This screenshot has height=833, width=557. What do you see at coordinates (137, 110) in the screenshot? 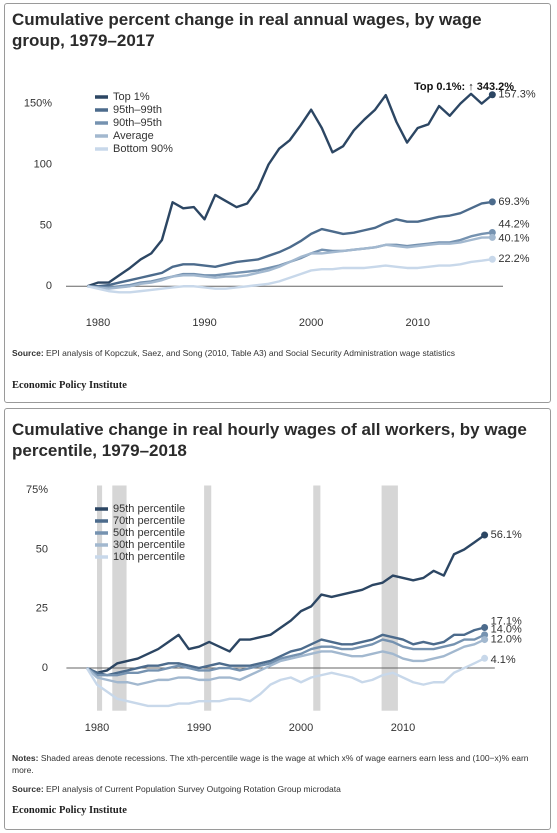
I see `legend-label: 95th–99th` at bounding box center [137, 110].